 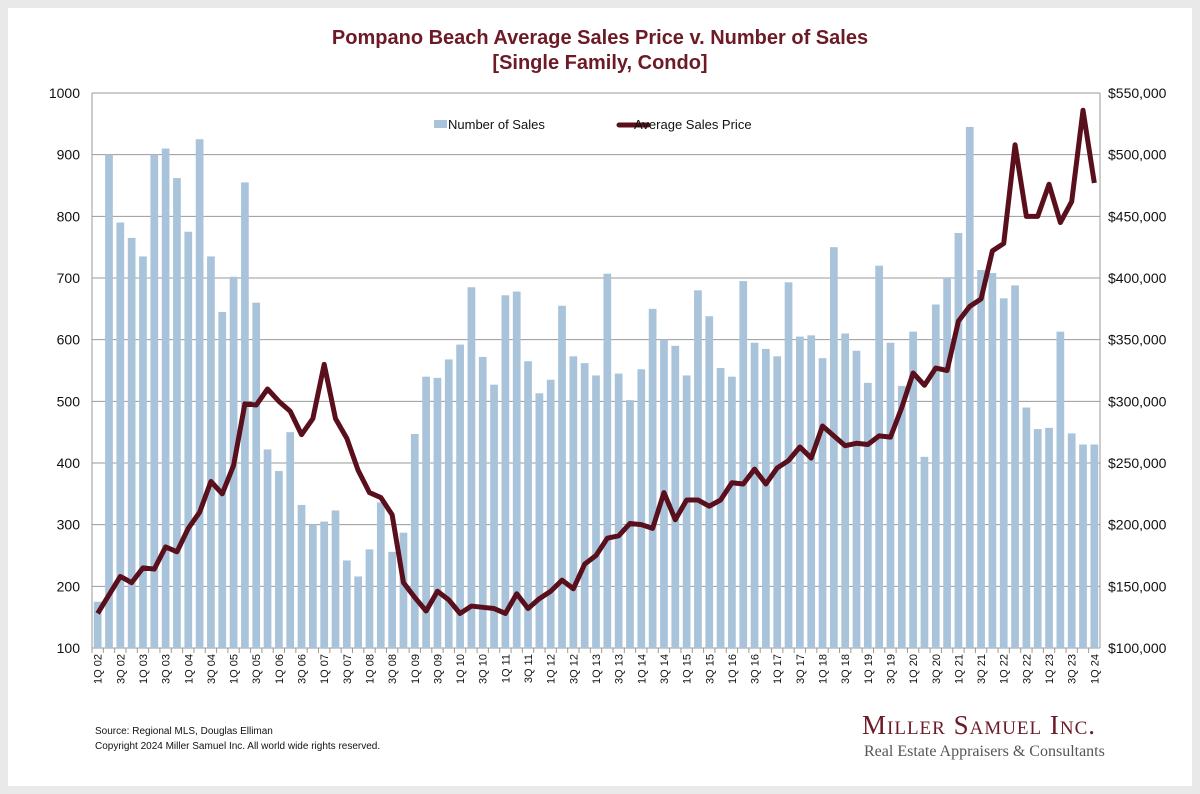 What do you see at coordinates (1027, 669) in the screenshot?
I see `x-tick-label: 3Q 22` at bounding box center [1027, 669].